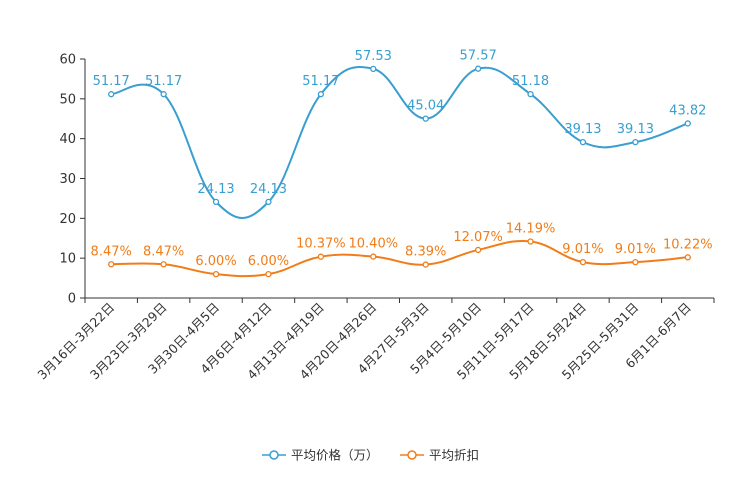 The image size is (744, 496). What do you see at coordinates (321, 244) in the screenshot?
I see `data-label: 10.37%` at bounding box center [321, 244].